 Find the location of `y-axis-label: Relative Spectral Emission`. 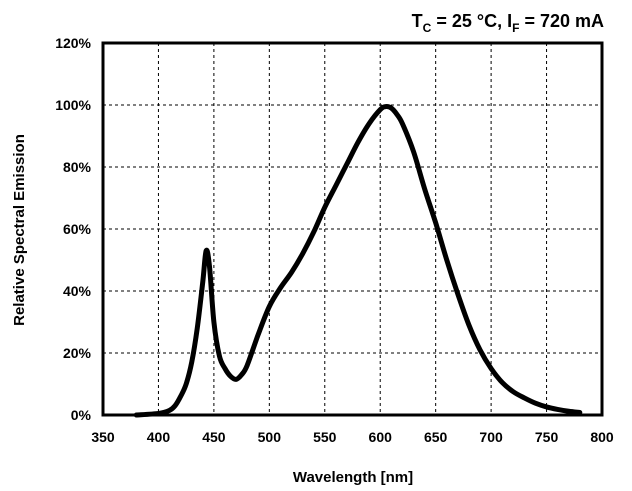

y-axis-label: Relative Spectral Emission is located at coordinates (19, 230).